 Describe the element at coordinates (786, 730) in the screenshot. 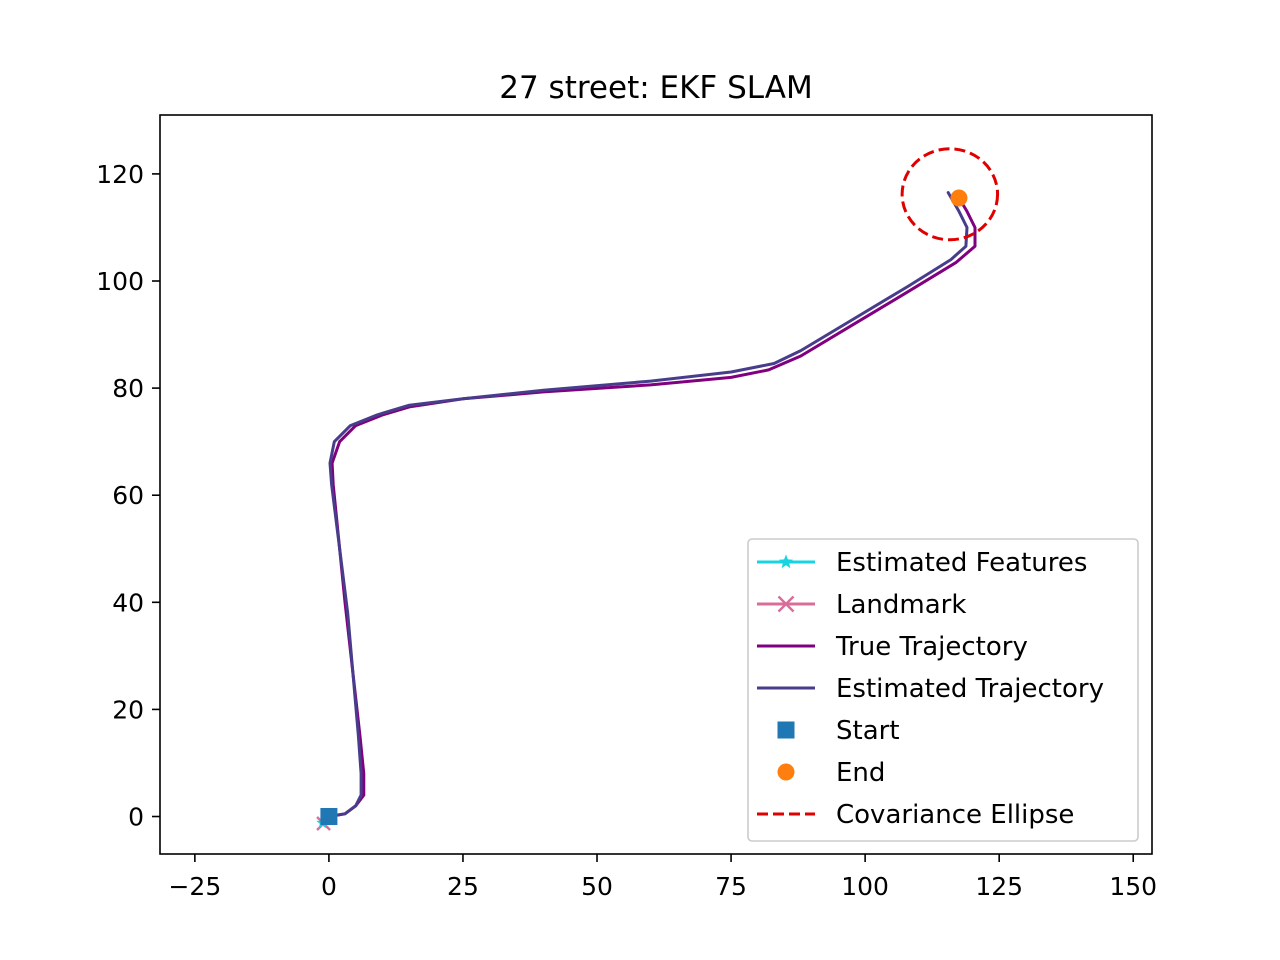

I see `legend-start-marker` at that location.